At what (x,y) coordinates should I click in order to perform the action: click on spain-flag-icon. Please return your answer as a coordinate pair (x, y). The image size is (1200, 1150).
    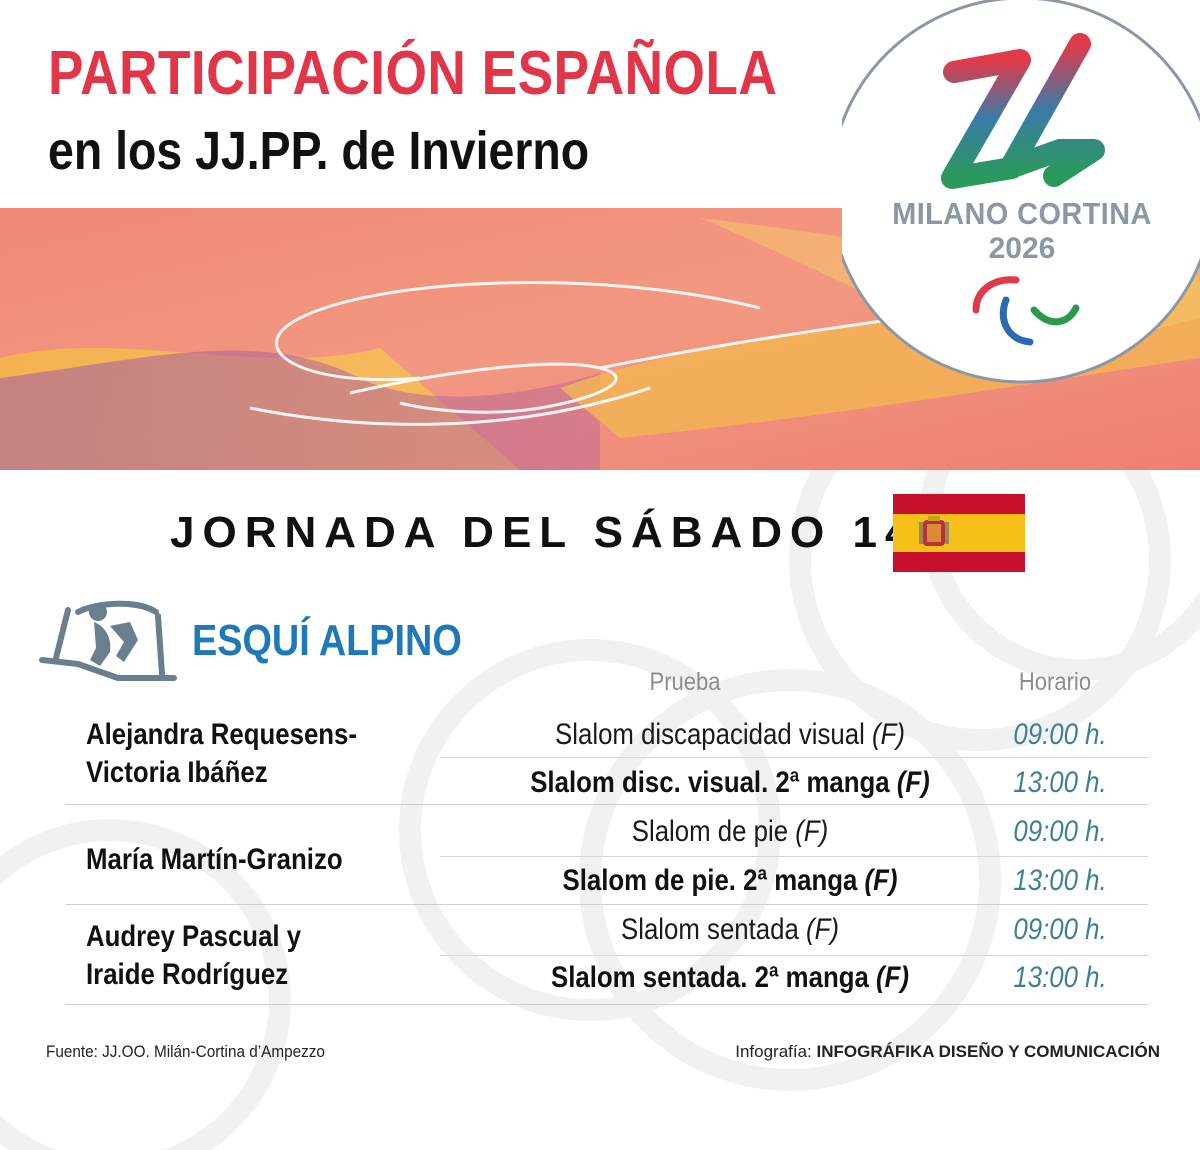
    Looking at the image, I should click on (959, 533).